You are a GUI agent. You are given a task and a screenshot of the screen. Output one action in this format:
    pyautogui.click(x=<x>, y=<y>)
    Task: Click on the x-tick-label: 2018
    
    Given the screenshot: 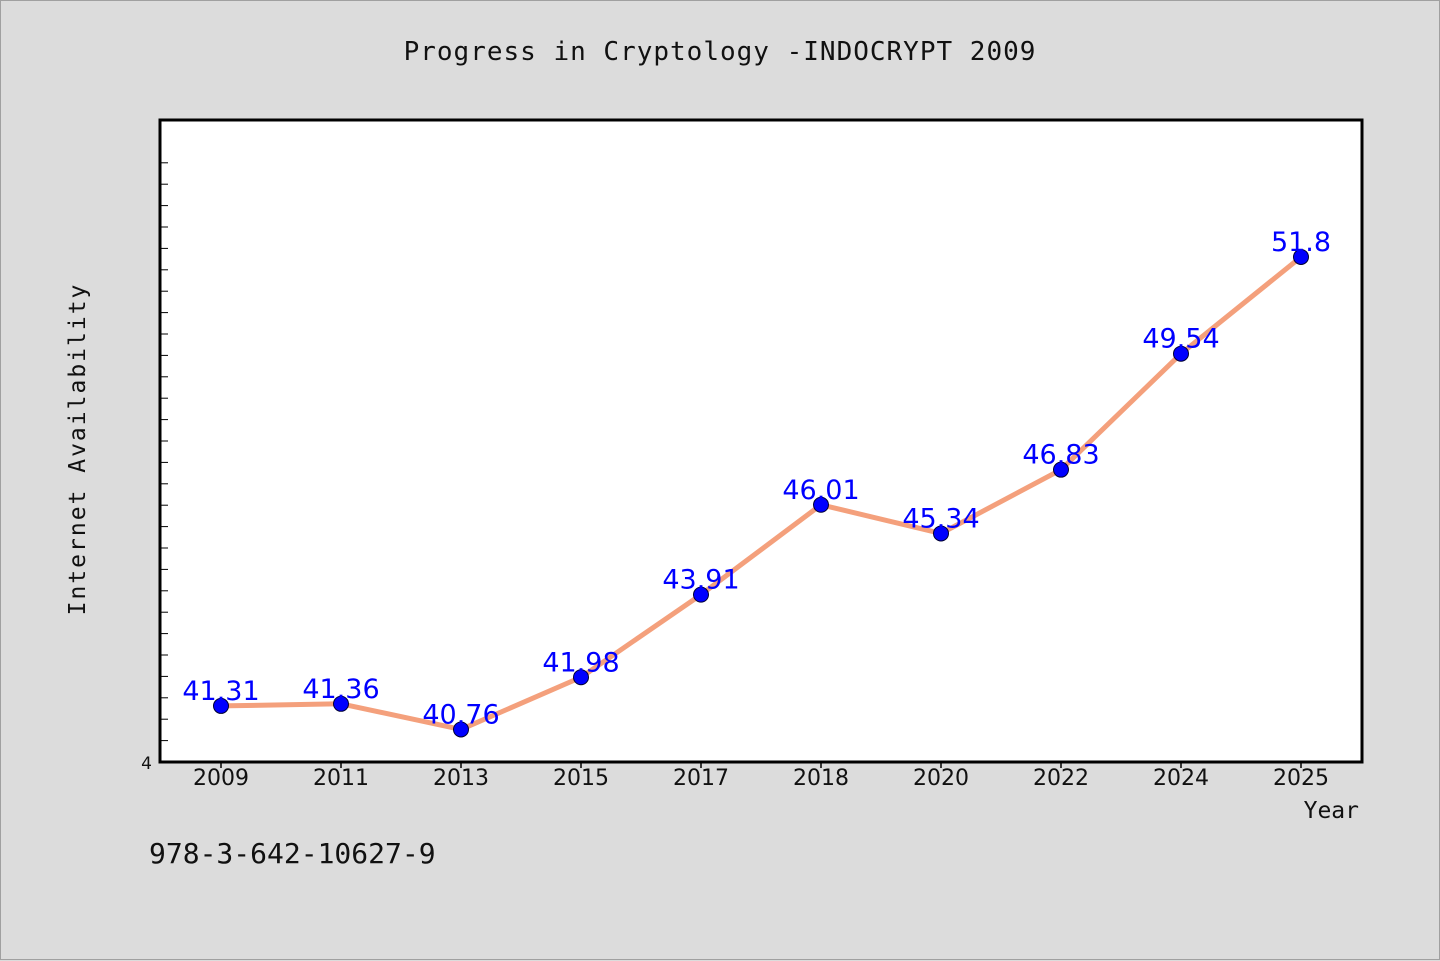 What is the action you would take?
    pyautogui.click(x=821, y=778)
    